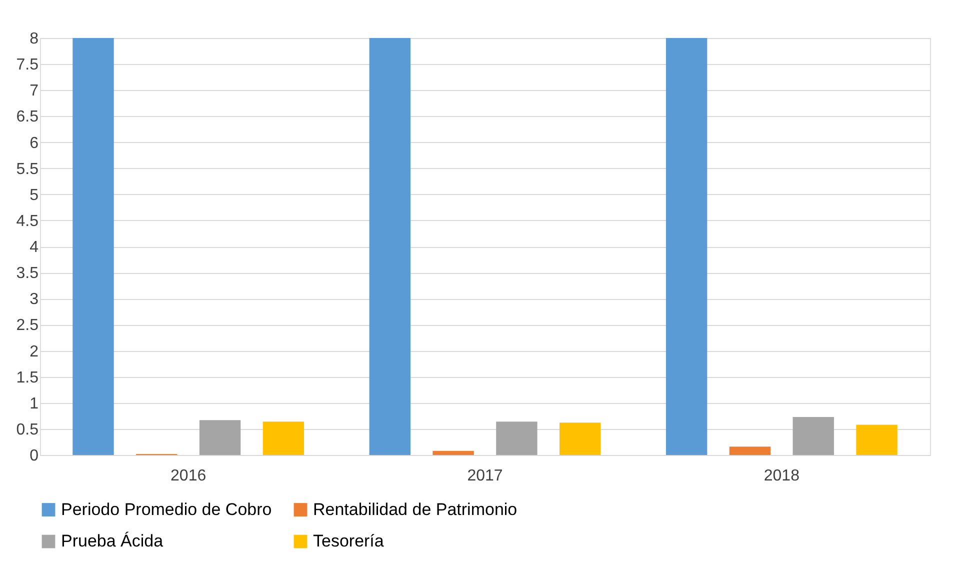  Describe the element at coordinates (27, 377) in the screenshot. I see `y-tick-label: 1.5` at that location.